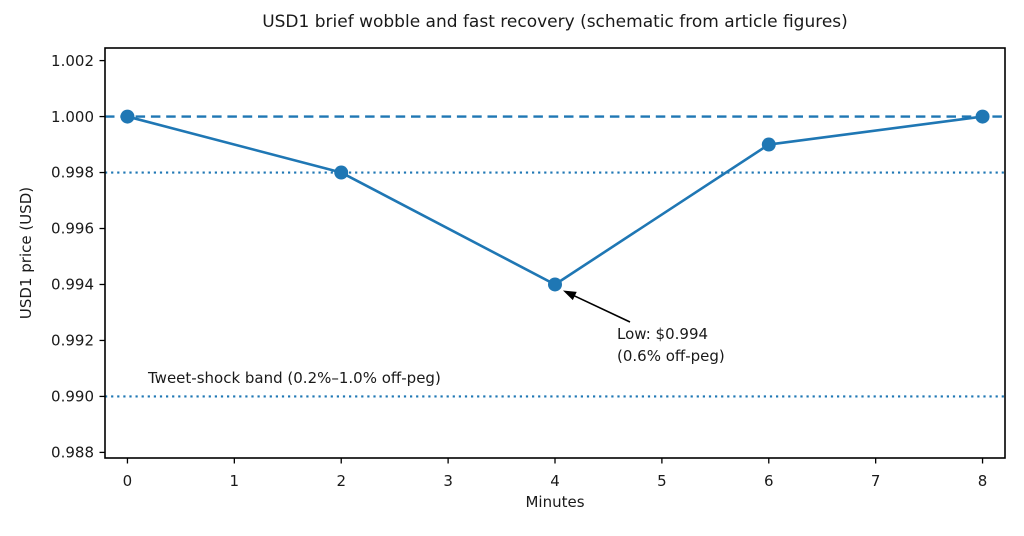 This screenshot has width=1024, height=536. I want to click on y-tick-label: 0.988, so click(72, 453).